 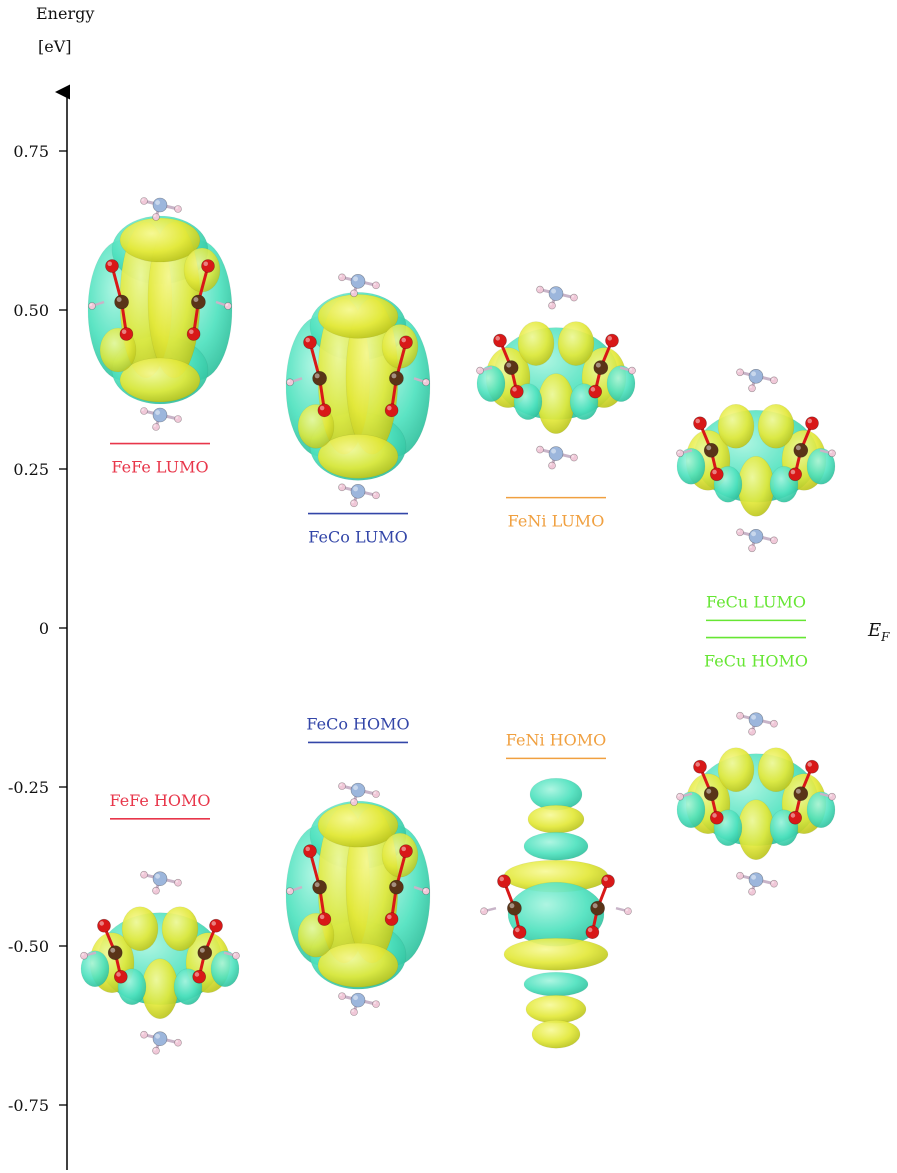 I want to click on y-tick-label: 0.75, so click(x=31, y=151).